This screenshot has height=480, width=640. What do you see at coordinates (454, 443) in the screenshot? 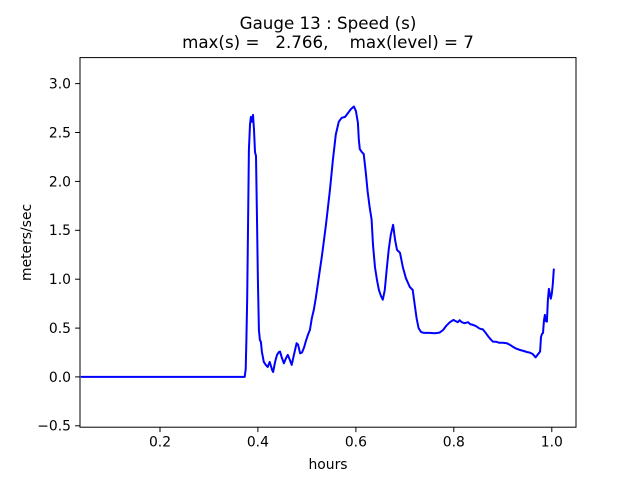
I see `x-tick-label: 0.8` at bounding box center [454, 443].